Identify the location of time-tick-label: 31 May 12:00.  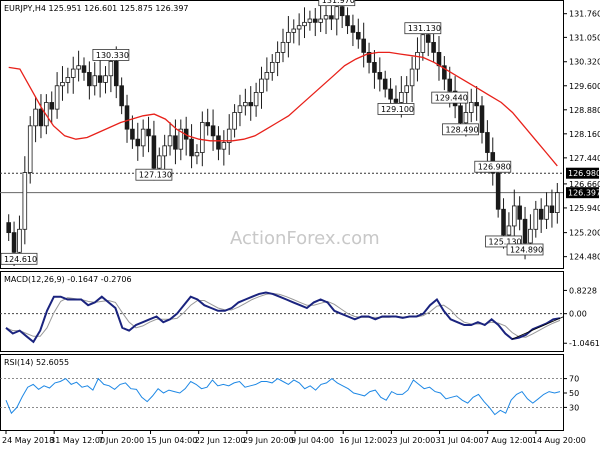
(77, 440).